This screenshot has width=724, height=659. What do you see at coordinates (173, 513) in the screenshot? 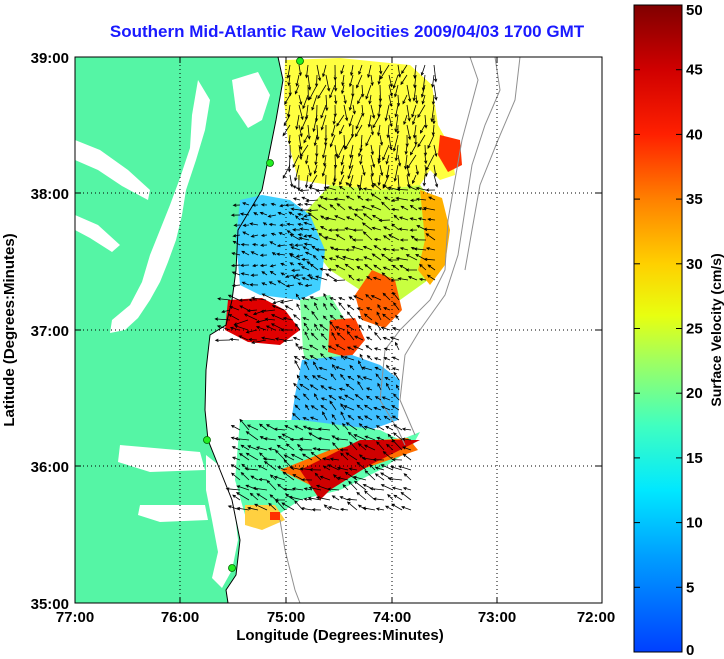
I see `pamlico-river` at bounding box center [173, 513].